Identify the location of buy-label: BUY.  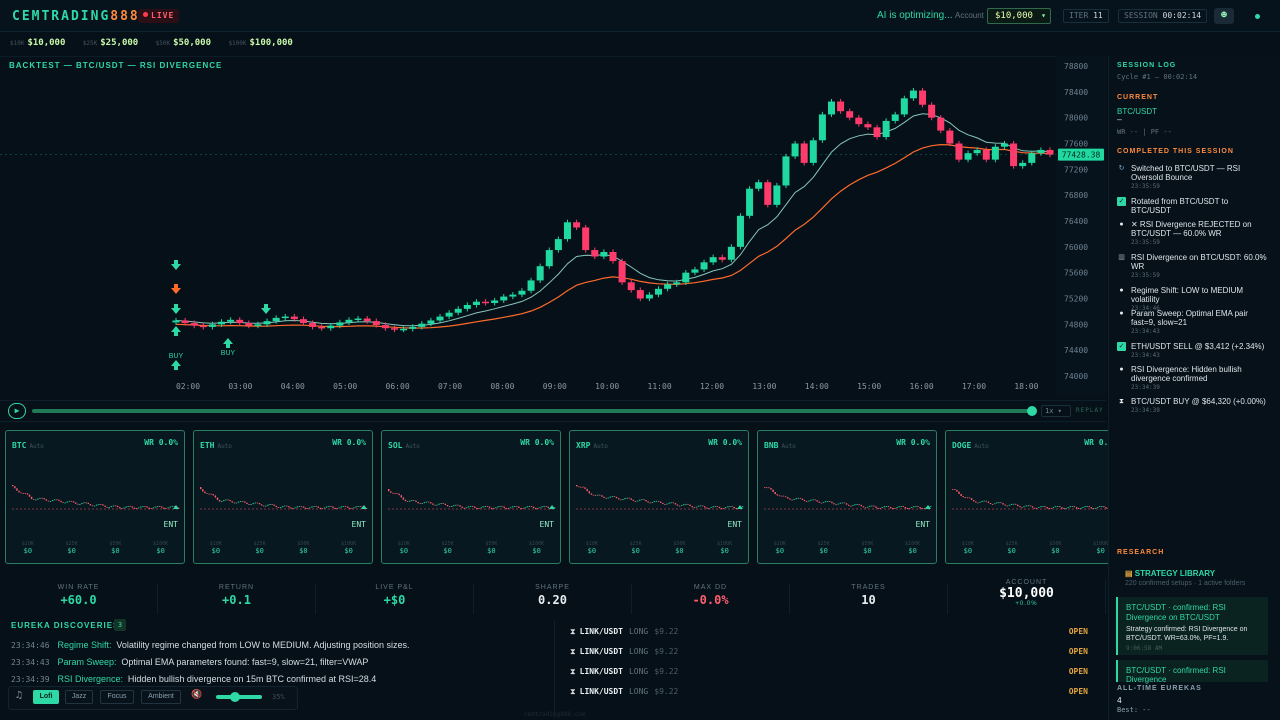
(228, 353).